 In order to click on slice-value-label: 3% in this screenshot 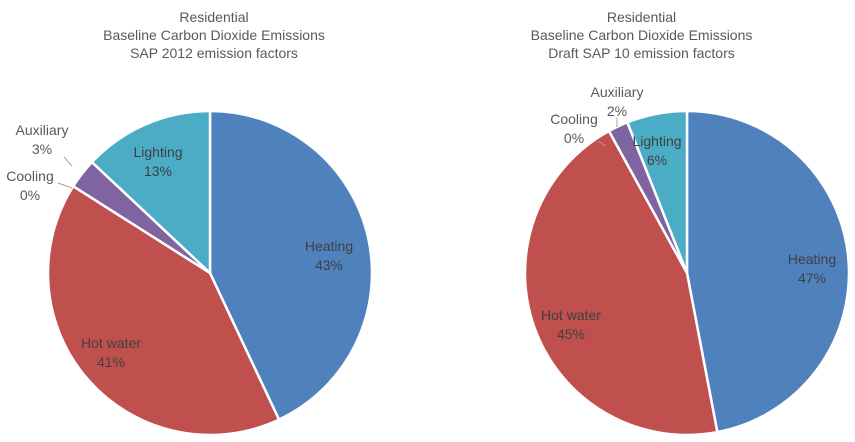, I will do `click(42, 149)`.